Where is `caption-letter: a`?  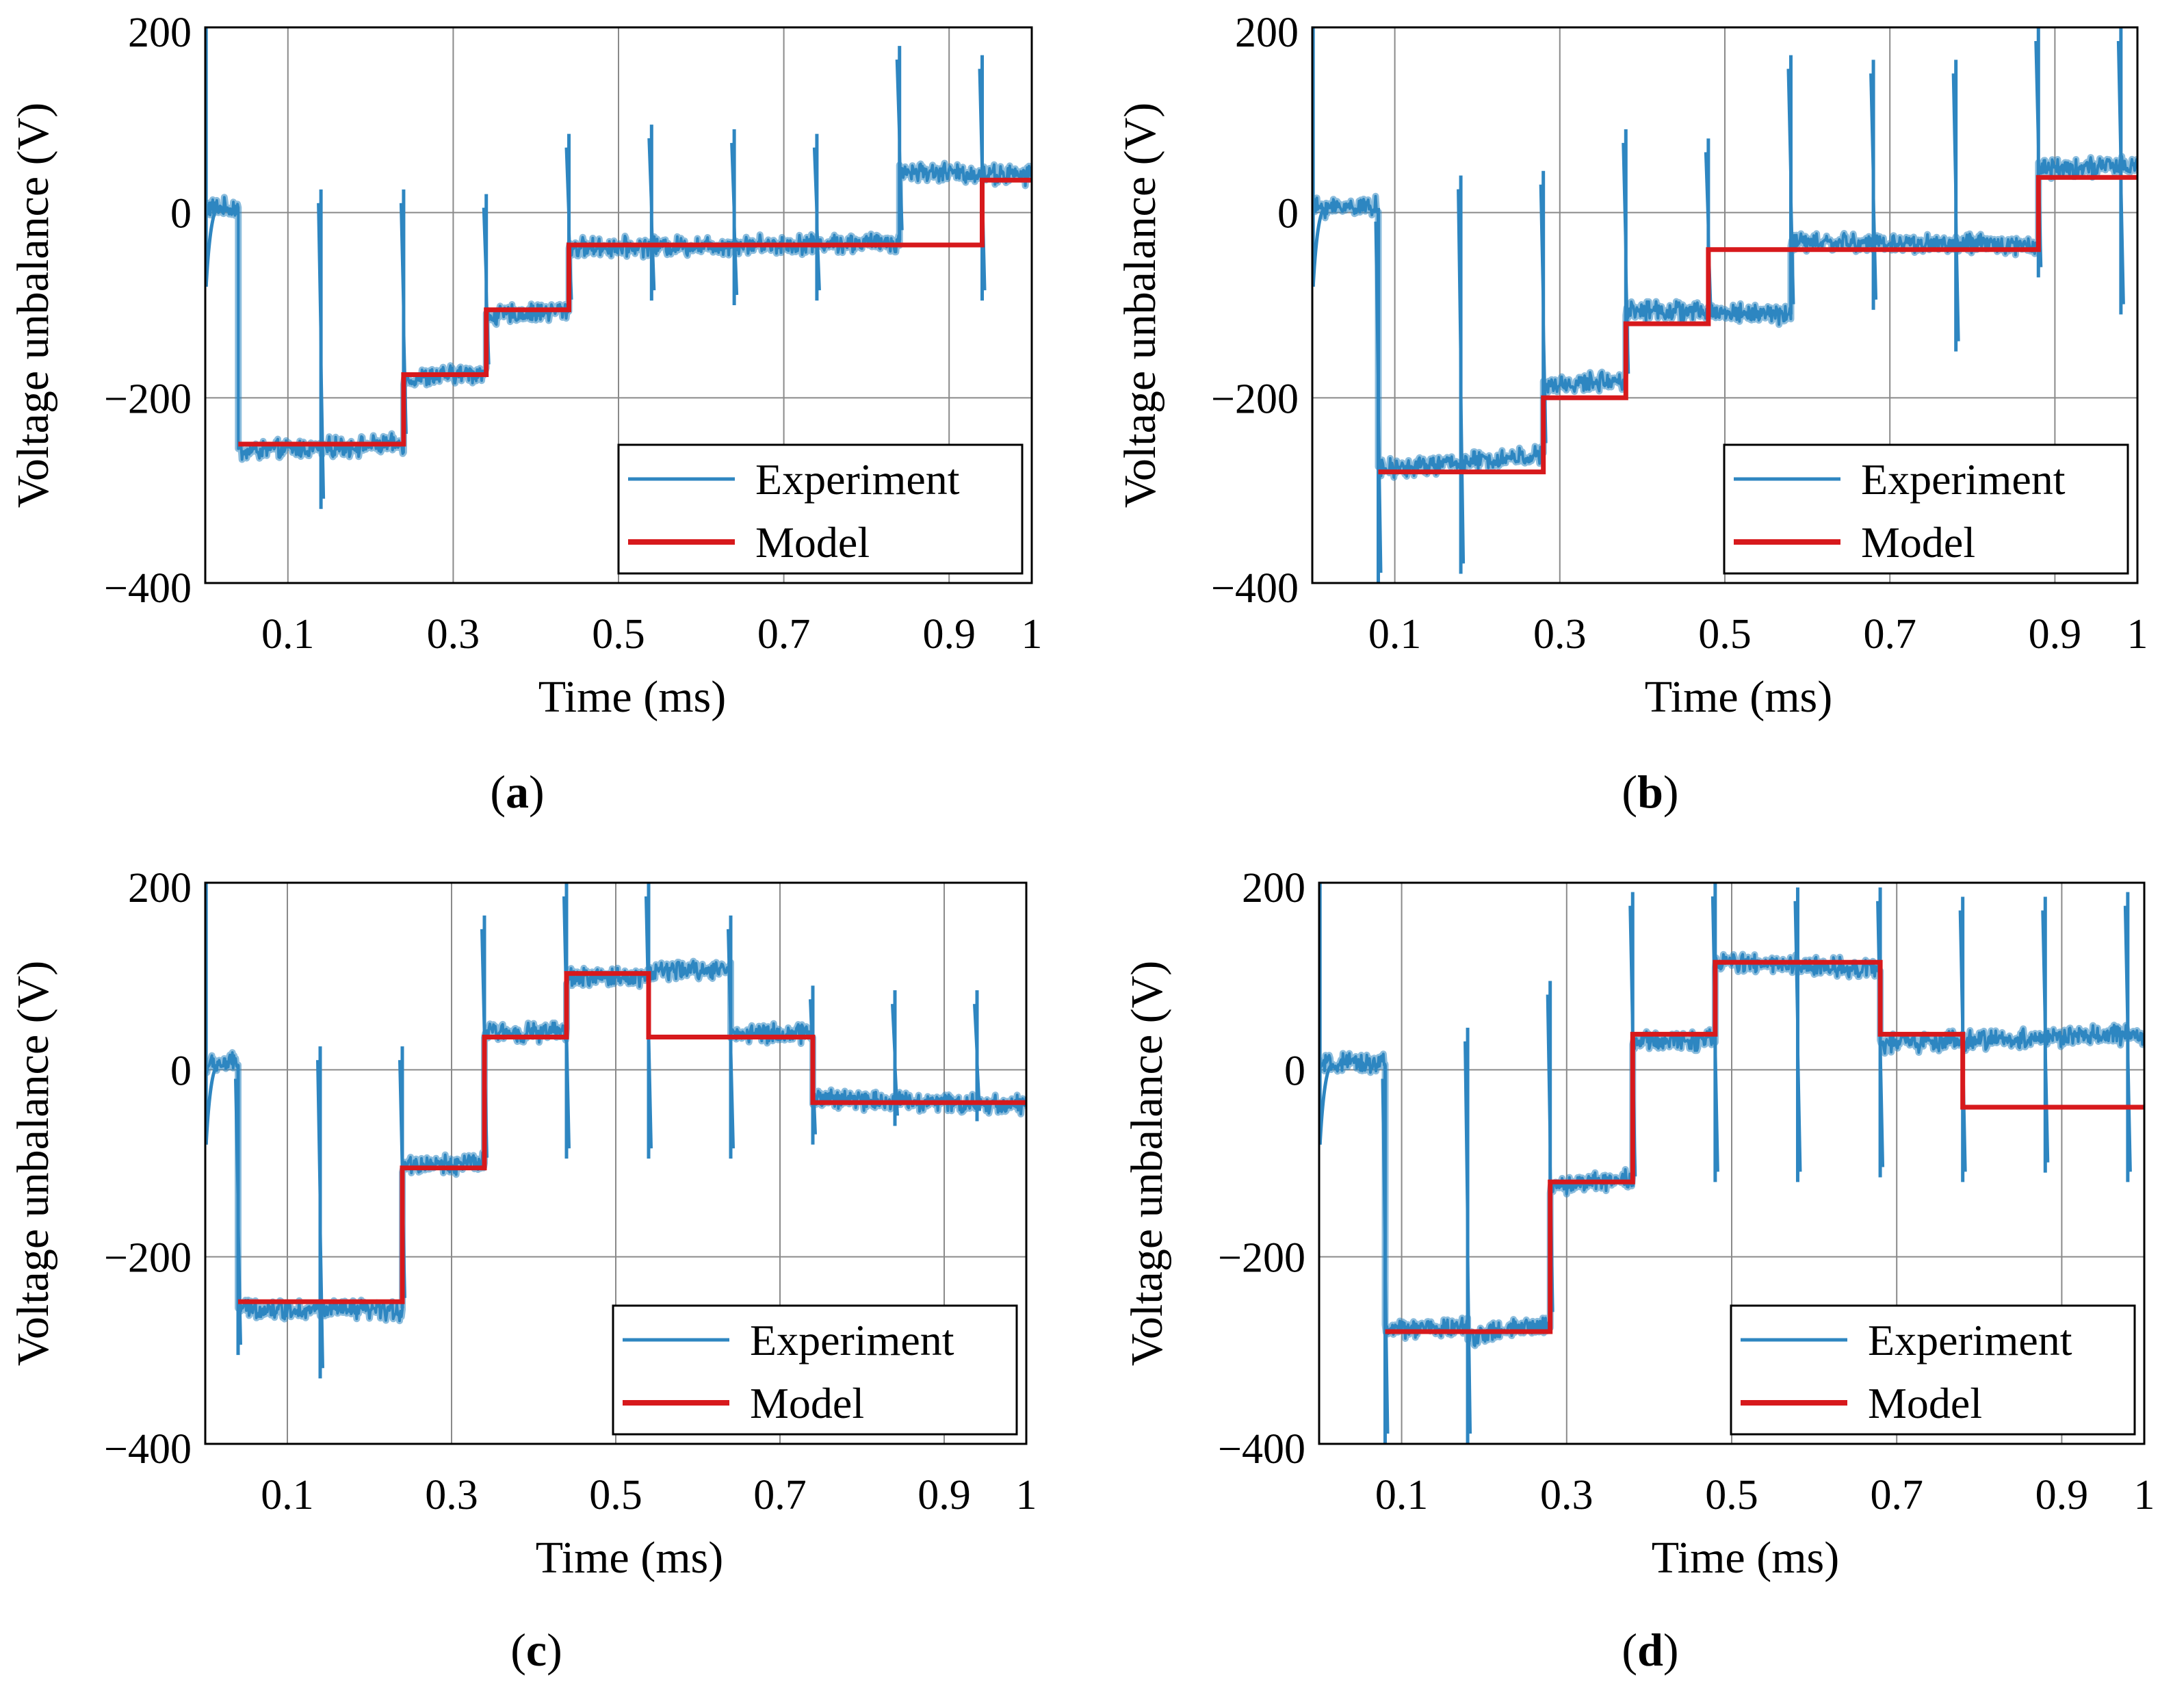 caption-letter: a is located at coordinates (517, 792).